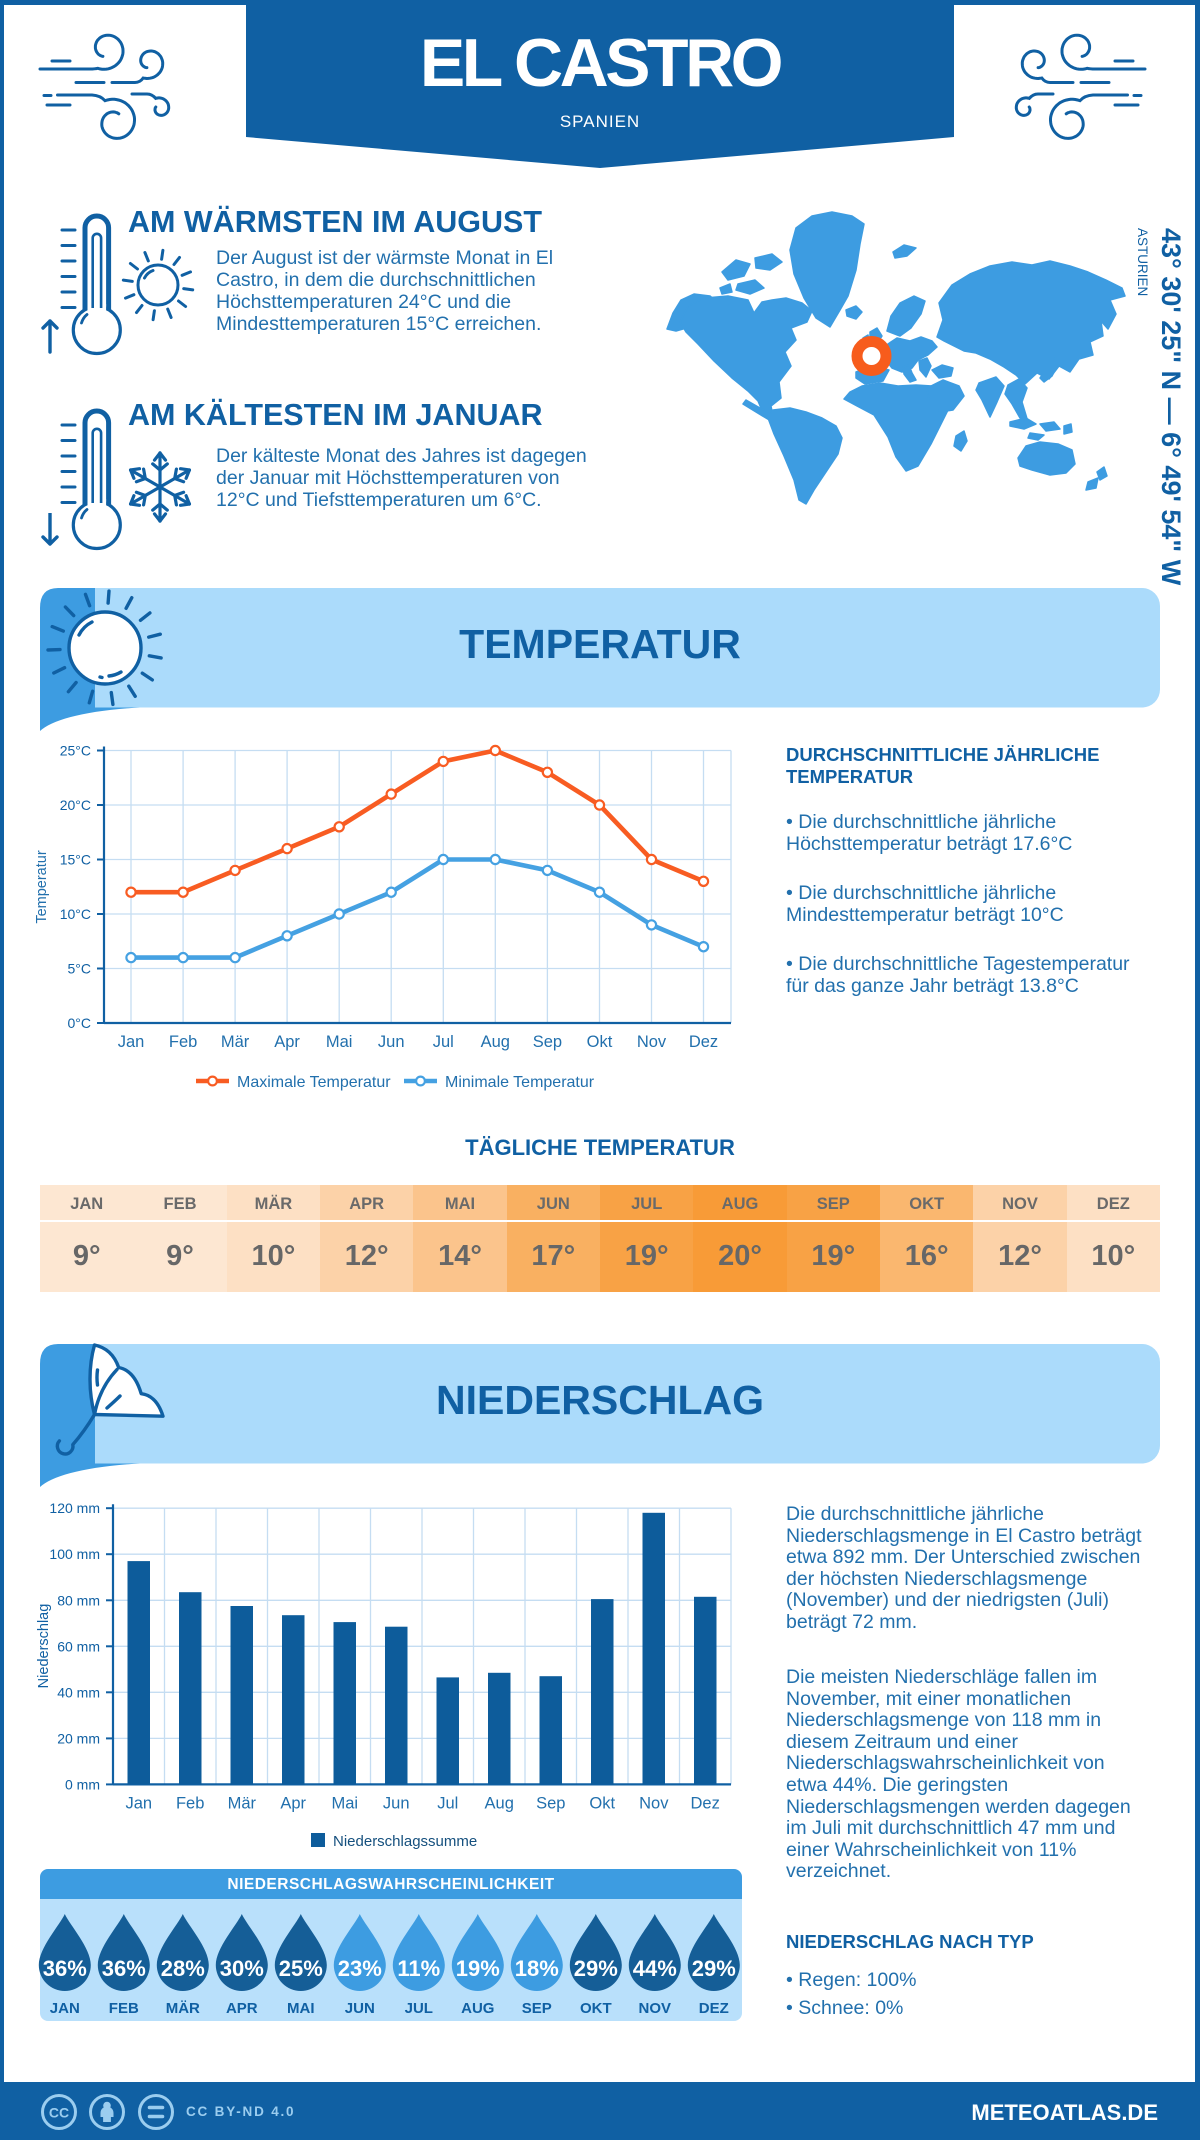  What do you see at coordinates (75, 914) in the screenshot?
I see `svg-text: 10°C` at bounding box center [75, 914].